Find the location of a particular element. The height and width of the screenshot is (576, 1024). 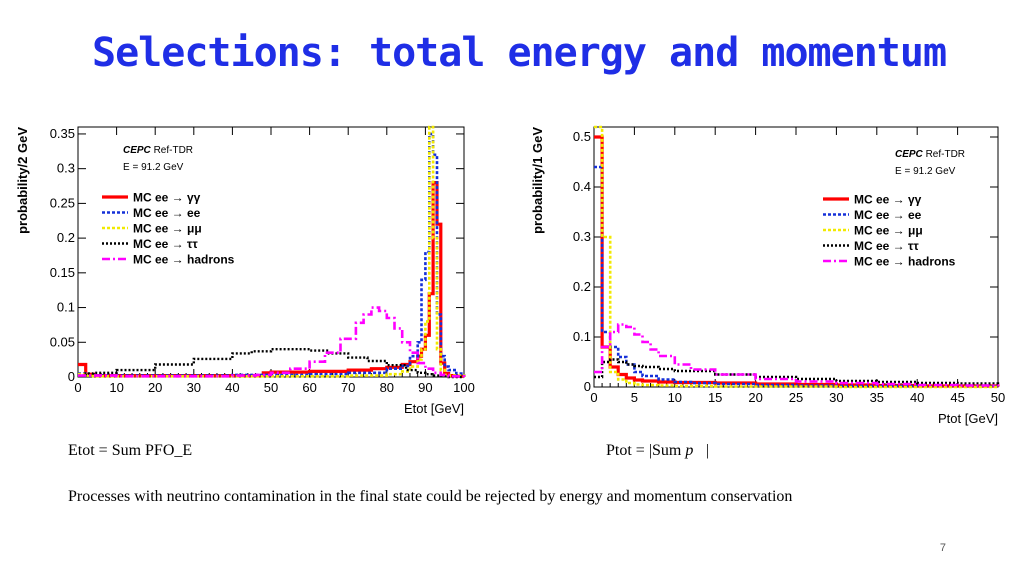

x-tick-label: 25 is located at coordinates (796, 397).